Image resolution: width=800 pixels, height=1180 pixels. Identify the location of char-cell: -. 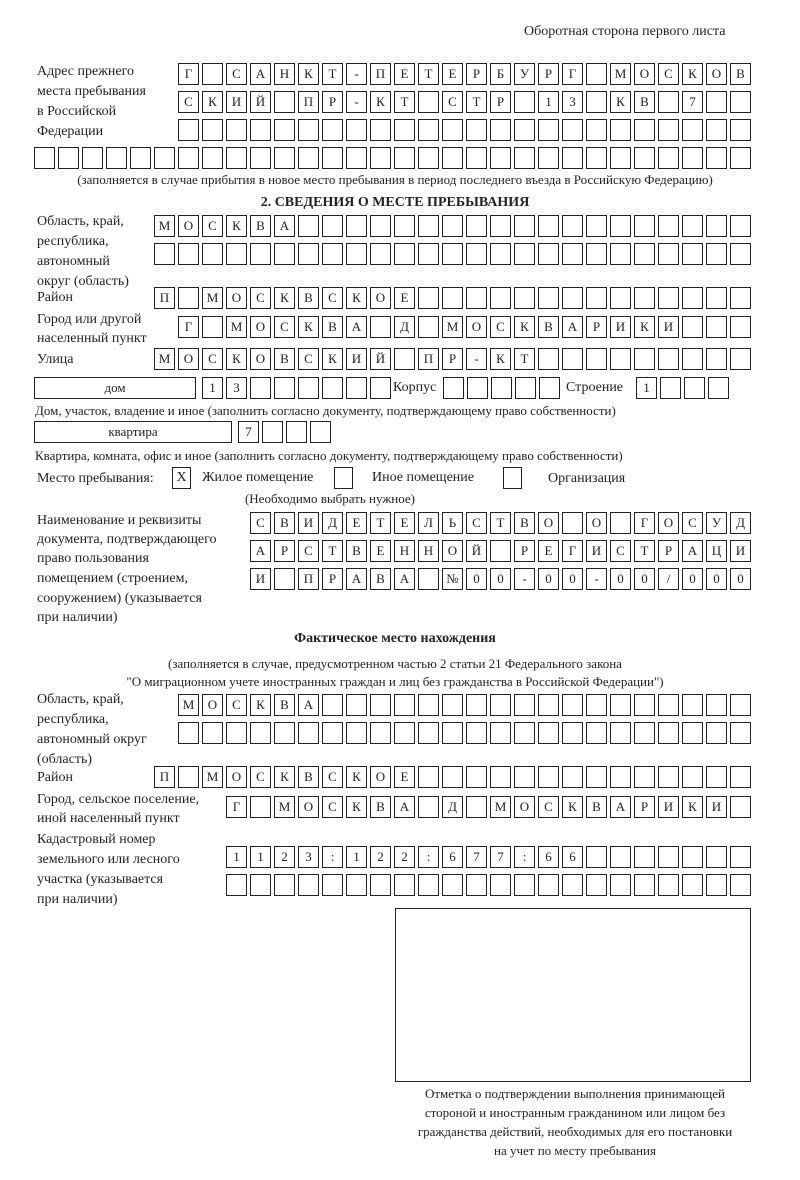
(476, 359).